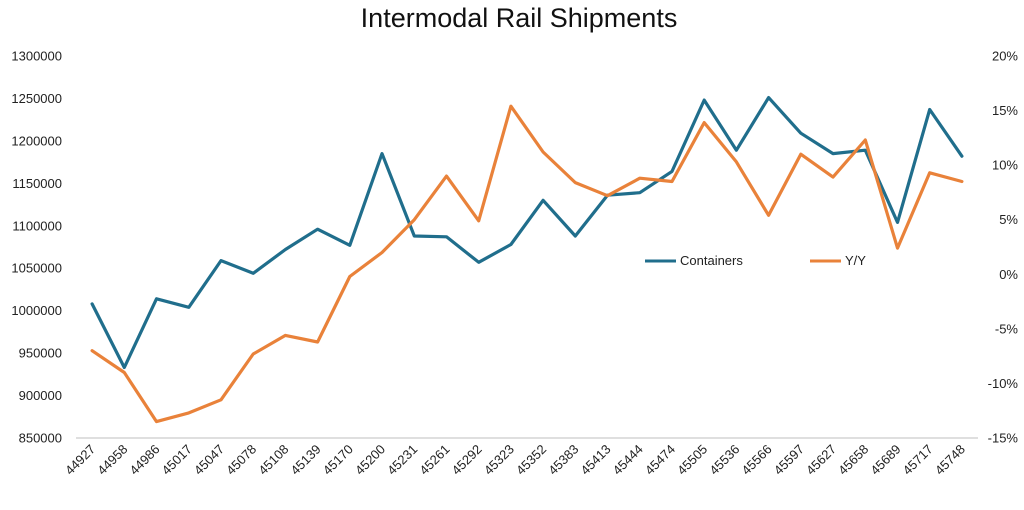 The image size is (1024, 510). What do you see at coordinates (1005, 110) in the screenshot?
I see `right-tick-label: 15%` at bounding box center [1005, 110].